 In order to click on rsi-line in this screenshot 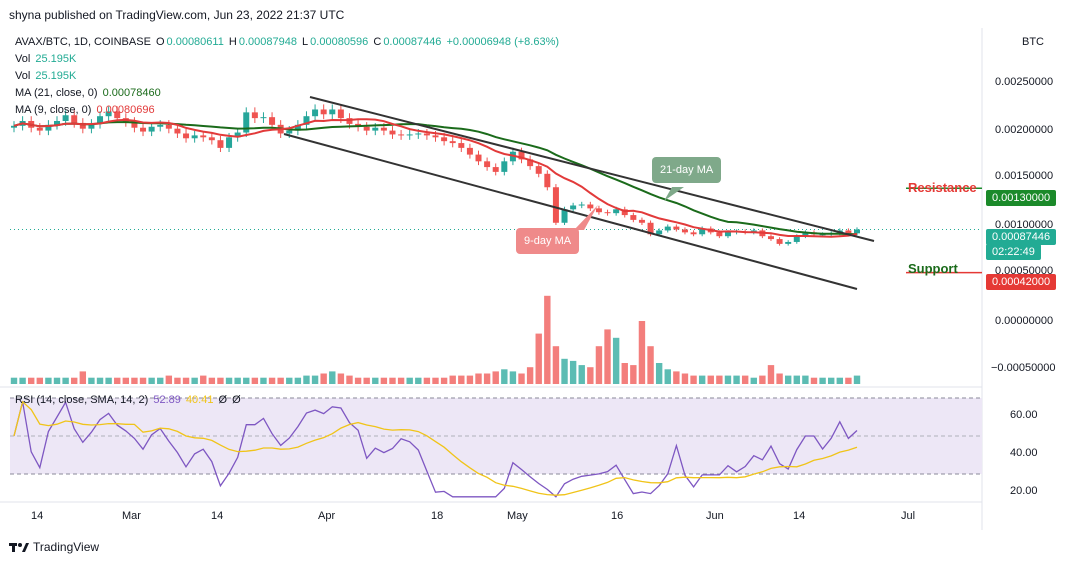, I will do `click(435, 449)`.